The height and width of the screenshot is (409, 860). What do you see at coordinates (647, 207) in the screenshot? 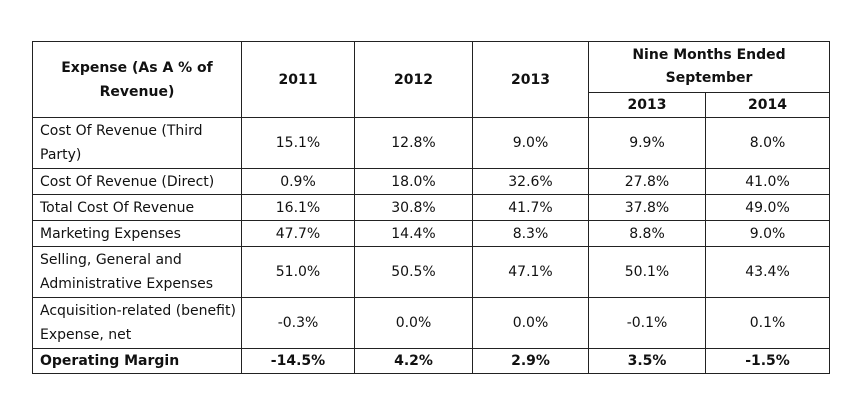
I see `row-value: 37.8%` at bounding box center [647, 207].